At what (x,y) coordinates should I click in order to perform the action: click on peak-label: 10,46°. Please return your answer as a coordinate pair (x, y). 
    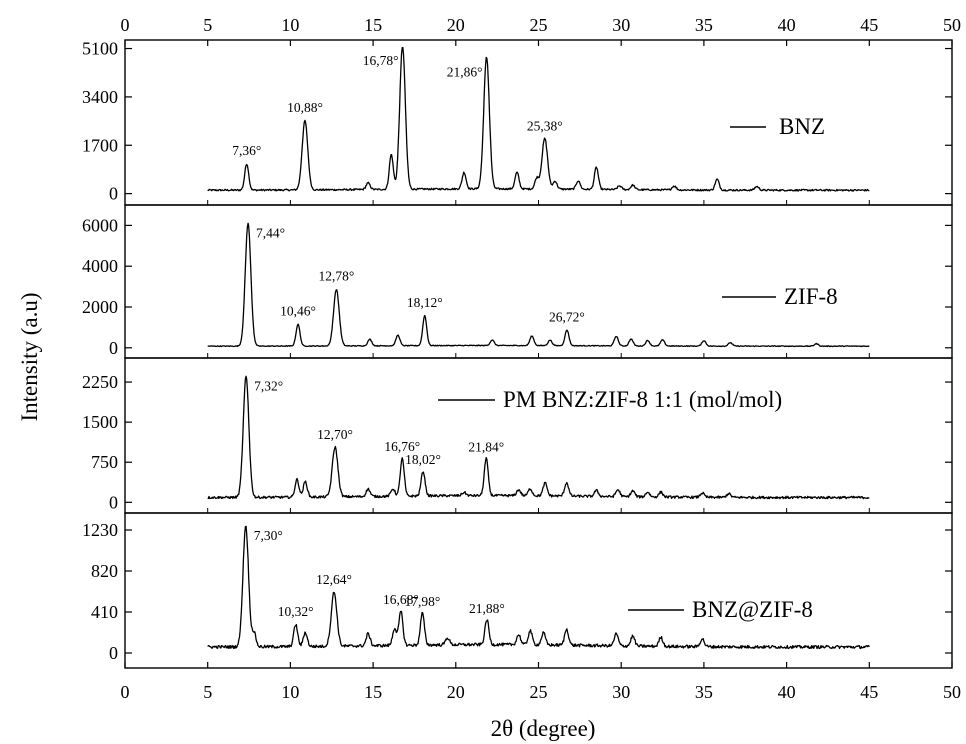
    Looking at the image, I should click on (298, 310).